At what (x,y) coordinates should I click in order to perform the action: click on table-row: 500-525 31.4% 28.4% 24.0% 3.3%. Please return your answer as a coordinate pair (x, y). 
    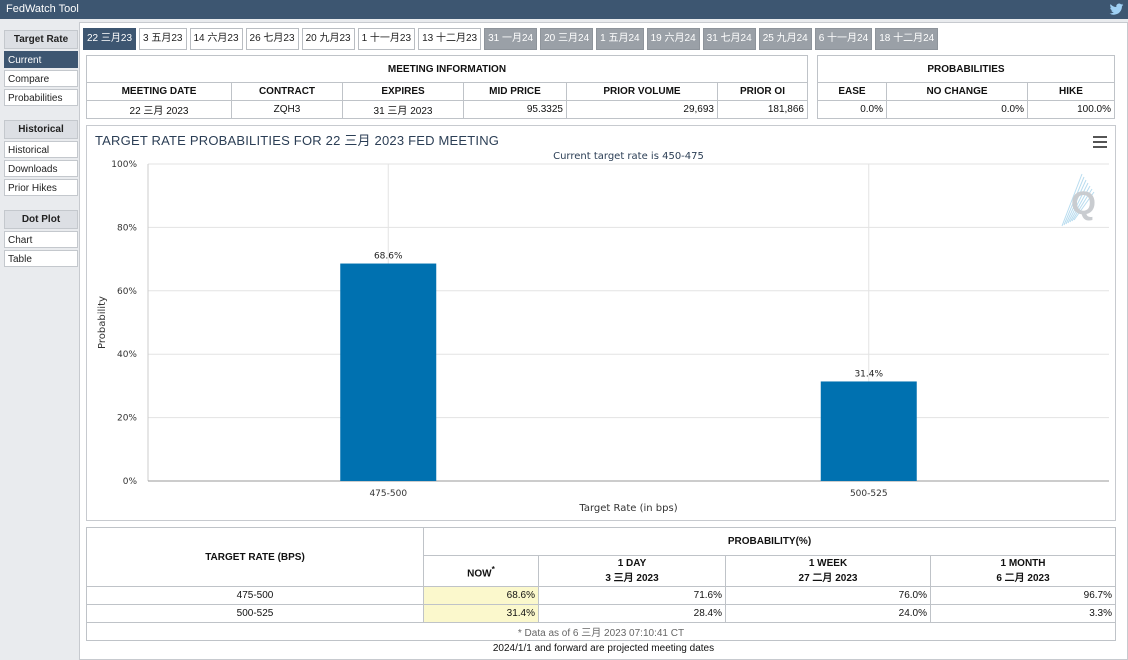
    Looking at the image, I should click on (601, 613).